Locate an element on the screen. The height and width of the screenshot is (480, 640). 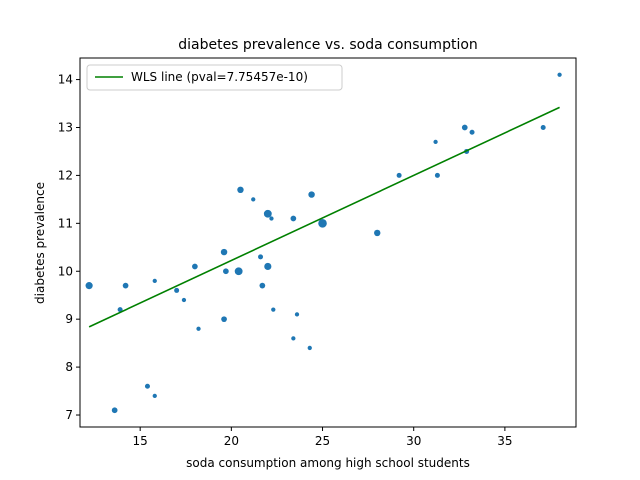
y-tick-label: 12 is located at coordinates (65, 175).